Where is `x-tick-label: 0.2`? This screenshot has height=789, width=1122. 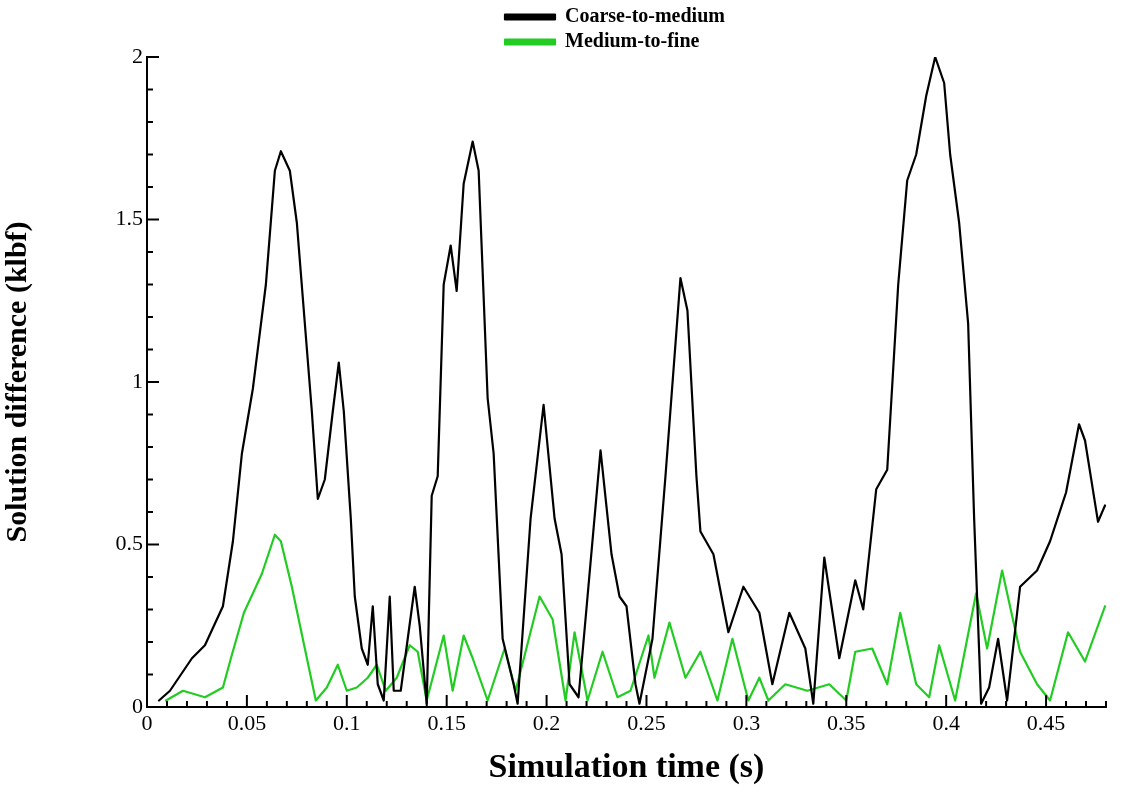
x-tick-label: 0.2 is located at coordinates (546, 722).